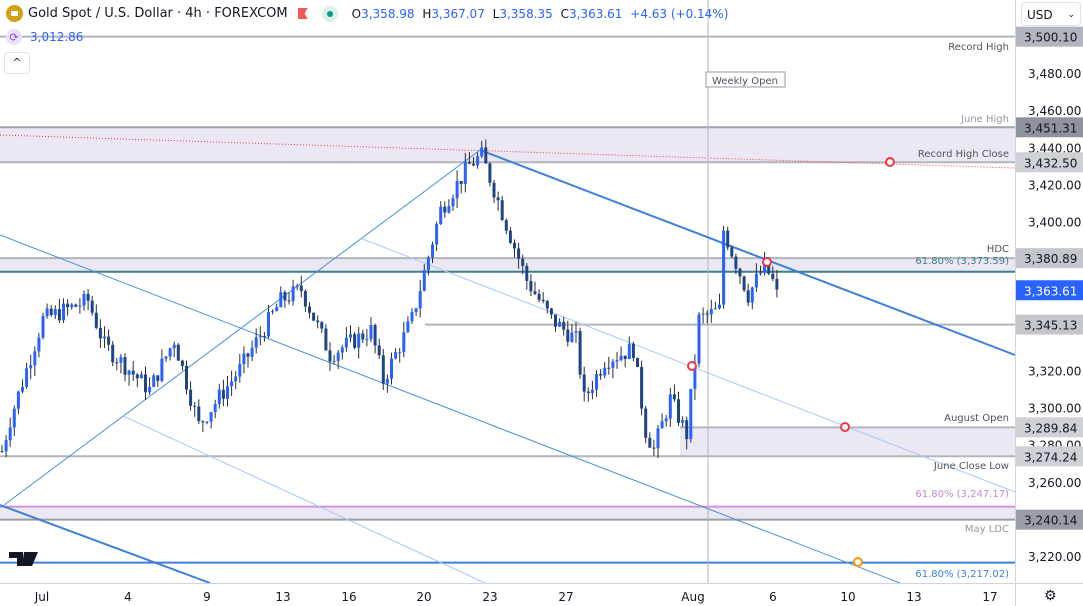 This screenshot has height=606, width=1083. I want to click on time-tick: 17, so click(989, 597).